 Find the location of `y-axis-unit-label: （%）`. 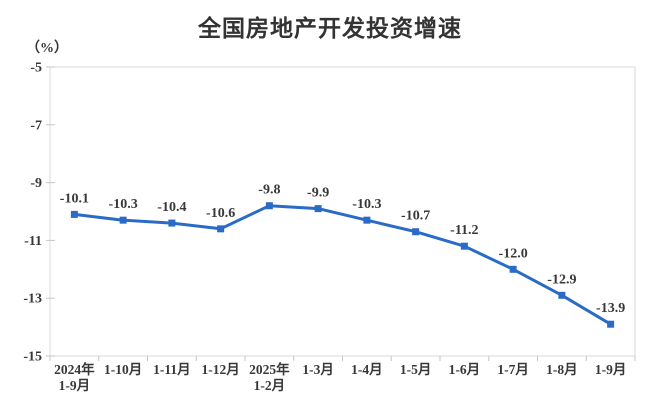

y-axis-unit-label: （%） is located at coordinates (47, 48).